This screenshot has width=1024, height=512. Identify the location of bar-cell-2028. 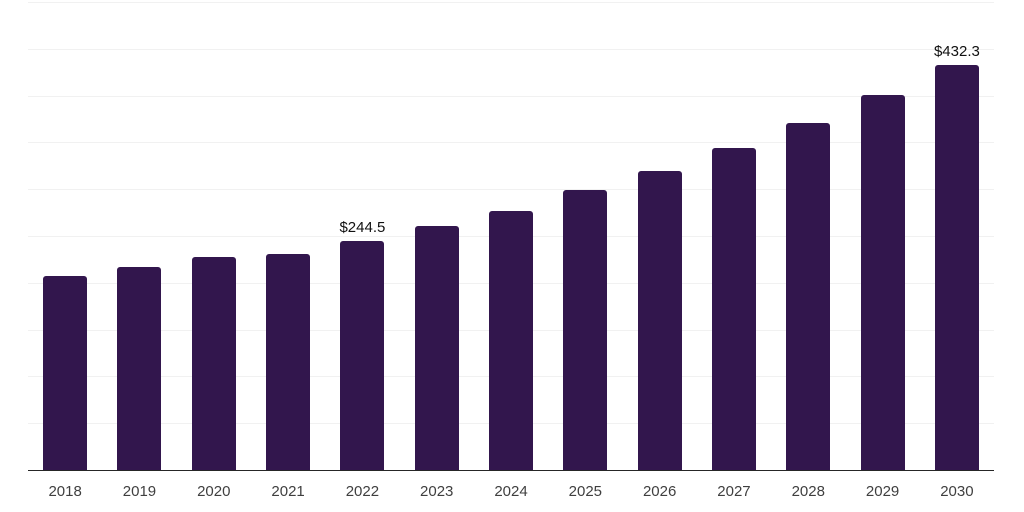
(808, 236).